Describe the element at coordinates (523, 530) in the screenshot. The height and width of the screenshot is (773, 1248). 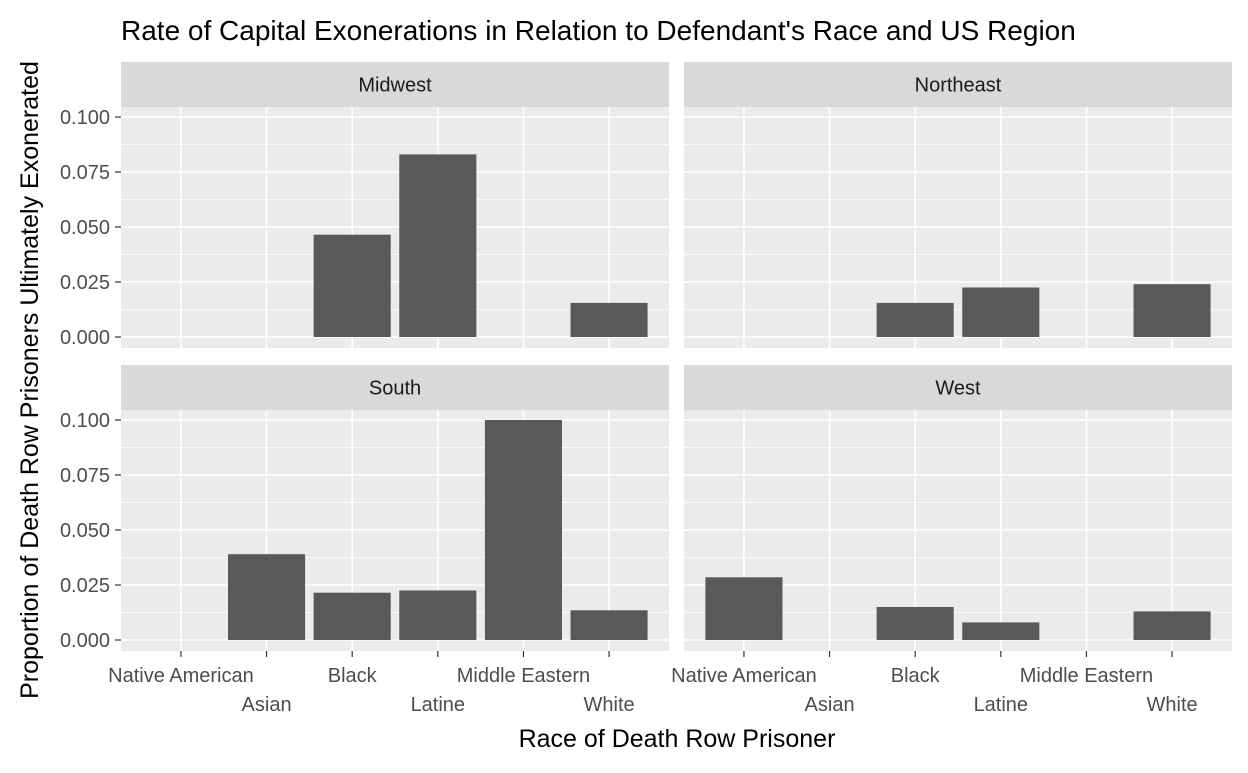
I see `bar-middle-eastern` at that location.